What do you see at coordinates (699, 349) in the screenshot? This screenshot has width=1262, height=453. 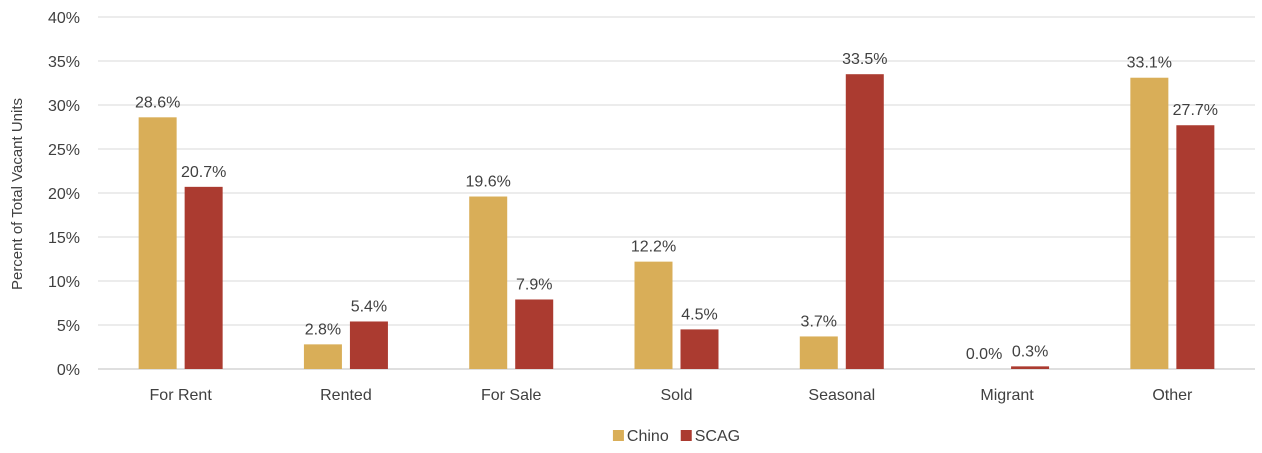 I see `bar-scag-sold` at bounding box center [699, 349].